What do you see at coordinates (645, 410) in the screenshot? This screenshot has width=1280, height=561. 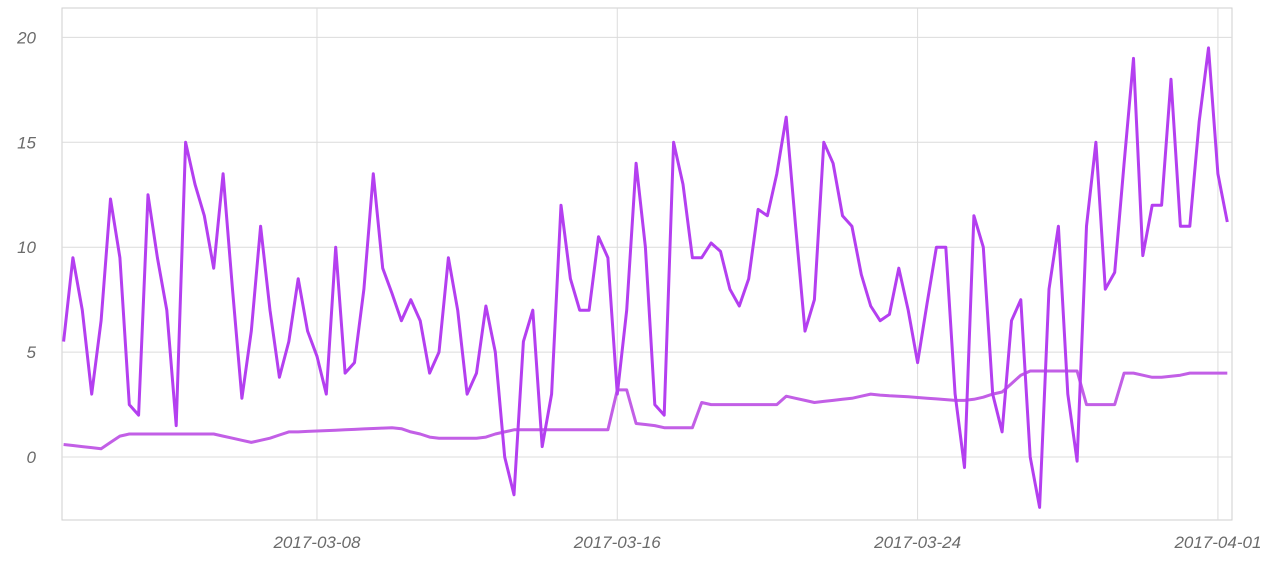 I see `data-line` at bounding box center [645, 410].